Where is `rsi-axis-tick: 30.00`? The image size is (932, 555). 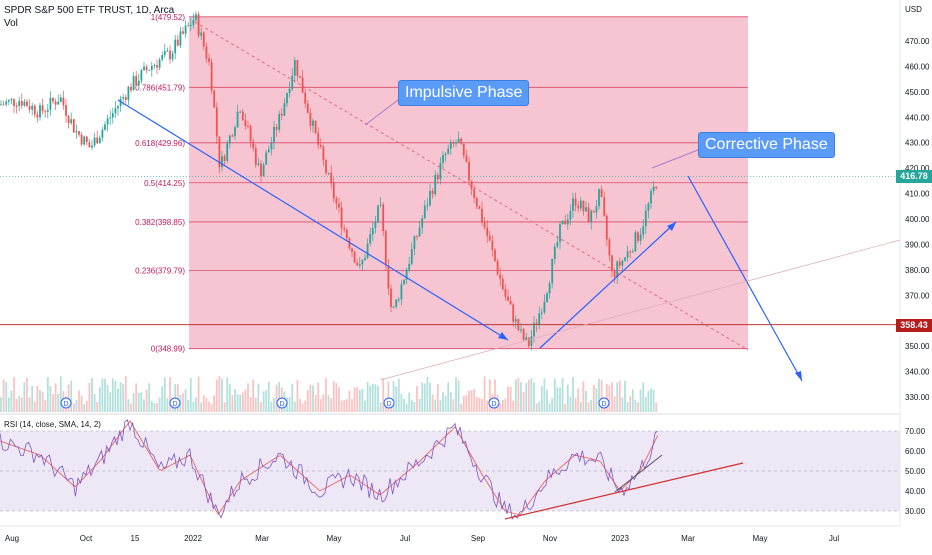
rsi-axis-tick: 30.00 is located at coordinates (915, 511).